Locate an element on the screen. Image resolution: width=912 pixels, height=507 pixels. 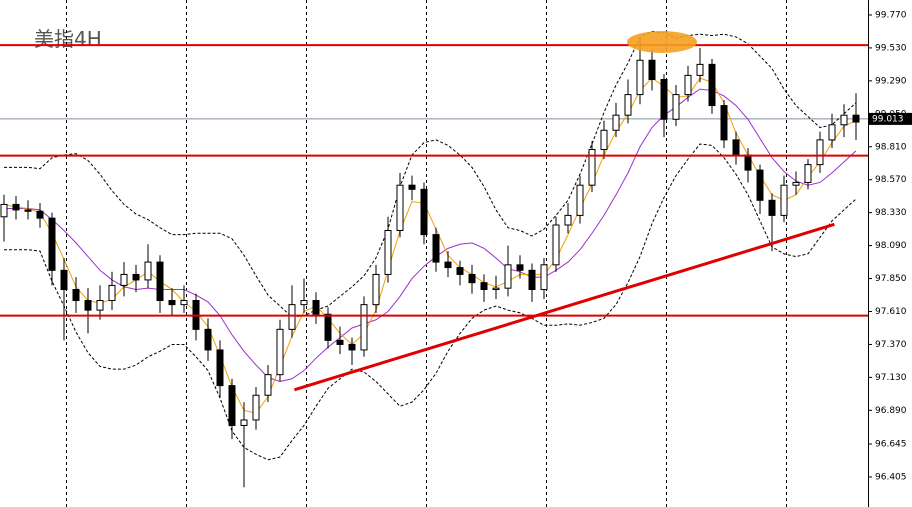
y-tick-label: 98.330 is located at coordinates (891, 213).